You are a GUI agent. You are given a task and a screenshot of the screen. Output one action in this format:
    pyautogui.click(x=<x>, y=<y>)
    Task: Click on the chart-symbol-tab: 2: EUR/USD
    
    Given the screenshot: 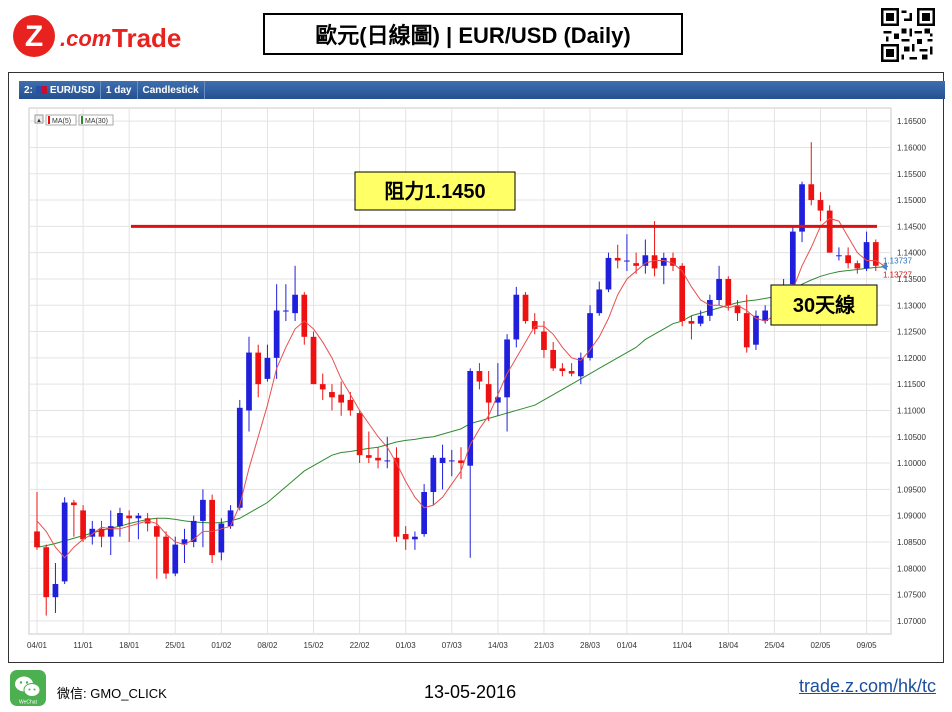 What is the action you would take?
    pyautogui.click(x=60, y=90)
    